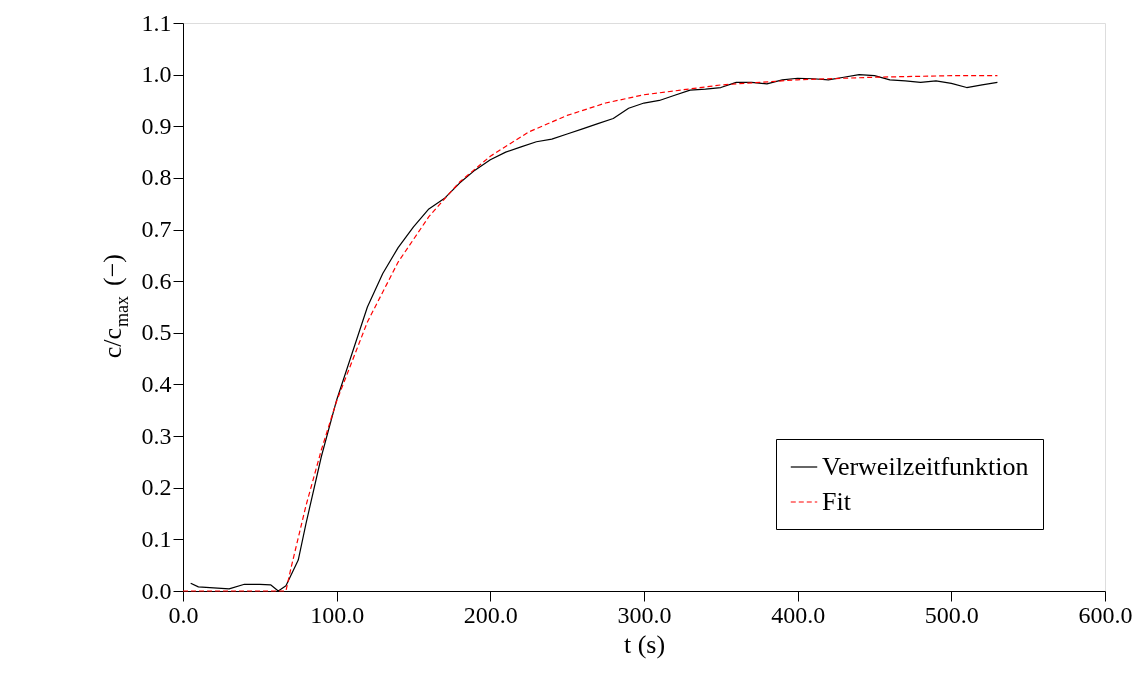  Describe the element at coordinates (644, 614) in the screenshot. I see `x-tick-label: 300.0` at that location.